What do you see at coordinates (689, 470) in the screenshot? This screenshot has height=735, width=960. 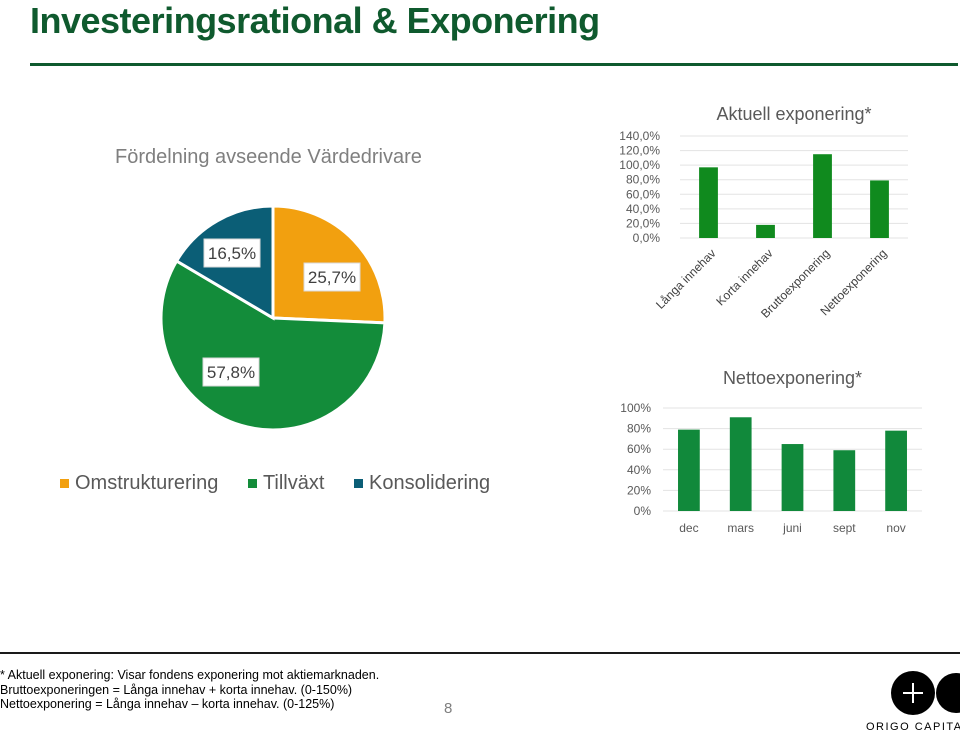 I see `bar-dec` at bounding box center [689, 470].